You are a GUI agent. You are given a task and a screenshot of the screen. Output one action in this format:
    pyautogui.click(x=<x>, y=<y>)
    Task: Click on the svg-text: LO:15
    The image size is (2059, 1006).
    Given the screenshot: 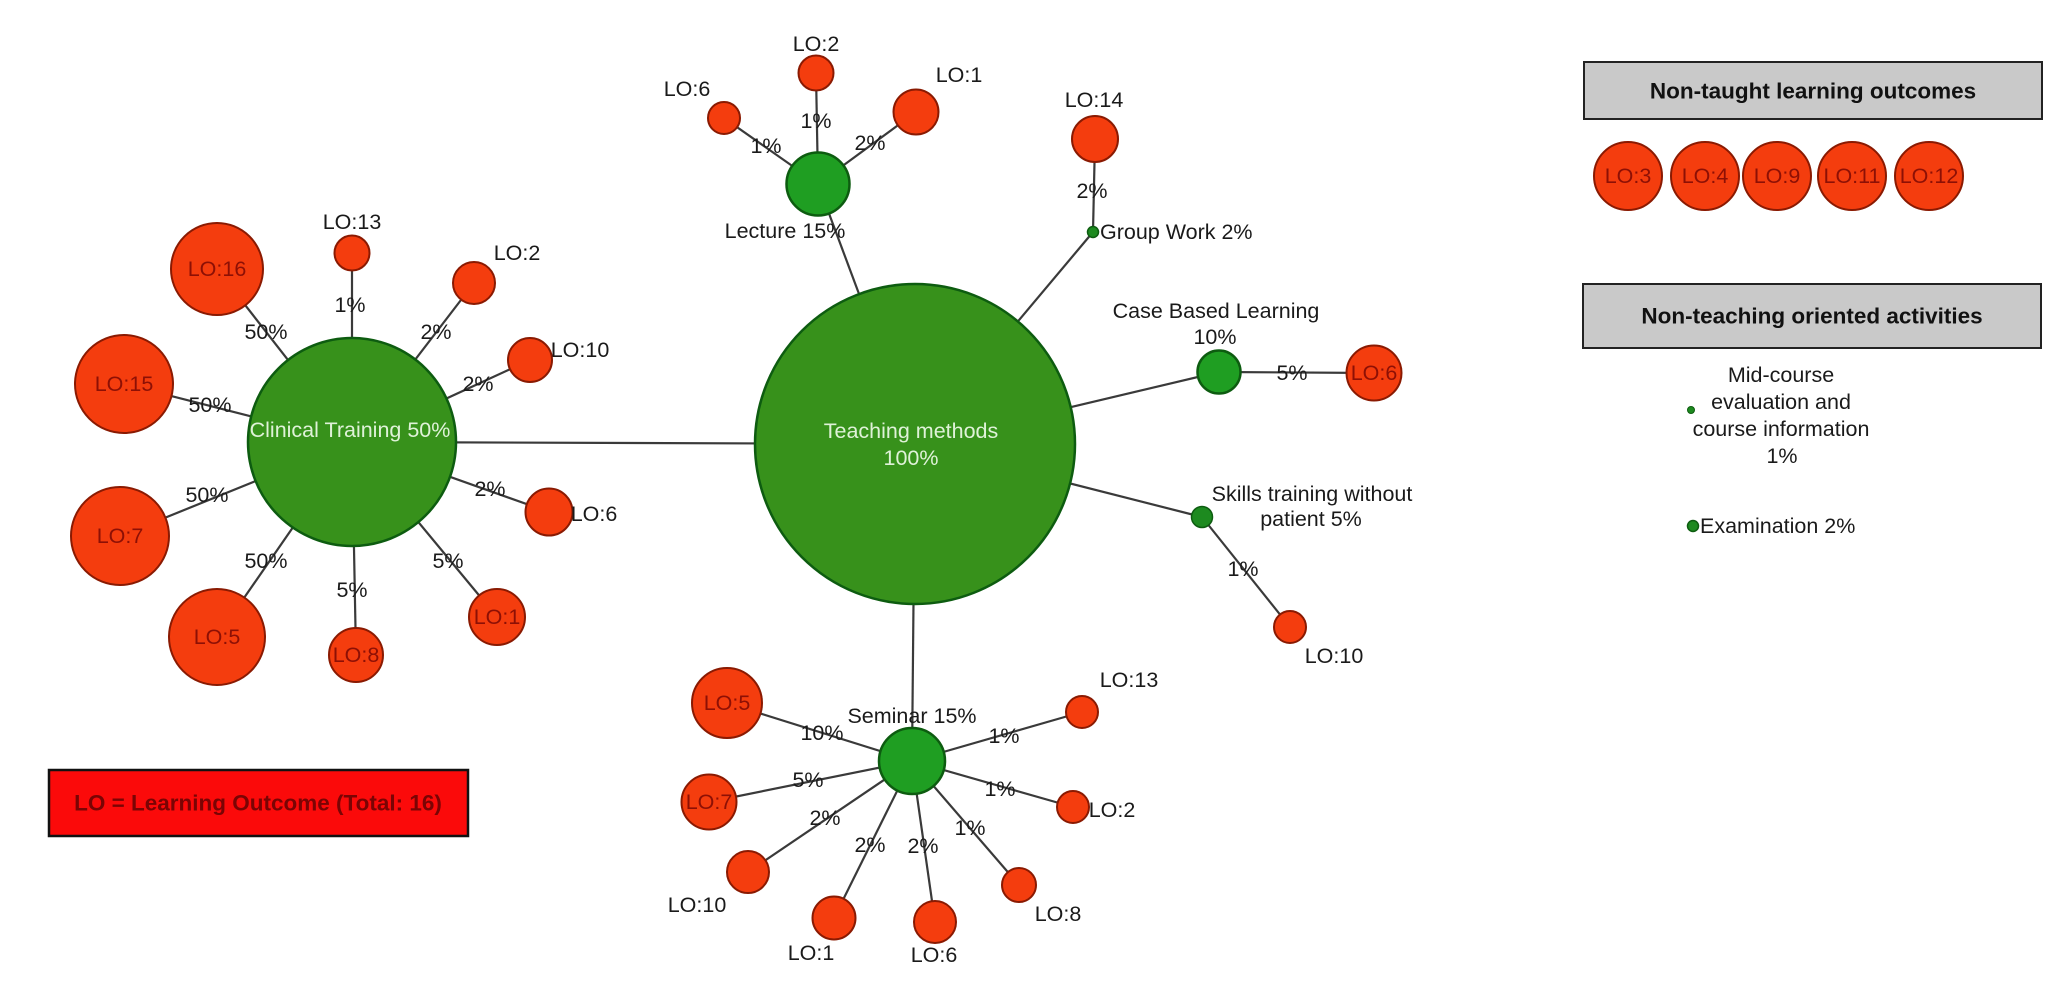 What is the action you would take?
    pyautogui.click(x=124, y=384)
    